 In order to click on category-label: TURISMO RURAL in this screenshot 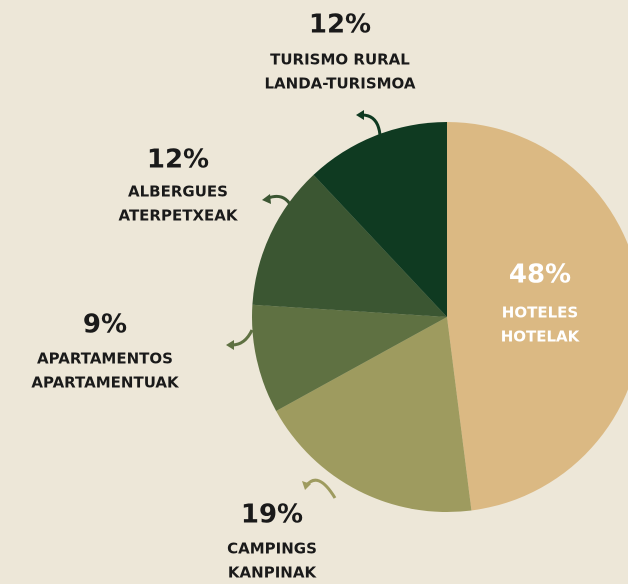, I will do `click(340, 60)`.